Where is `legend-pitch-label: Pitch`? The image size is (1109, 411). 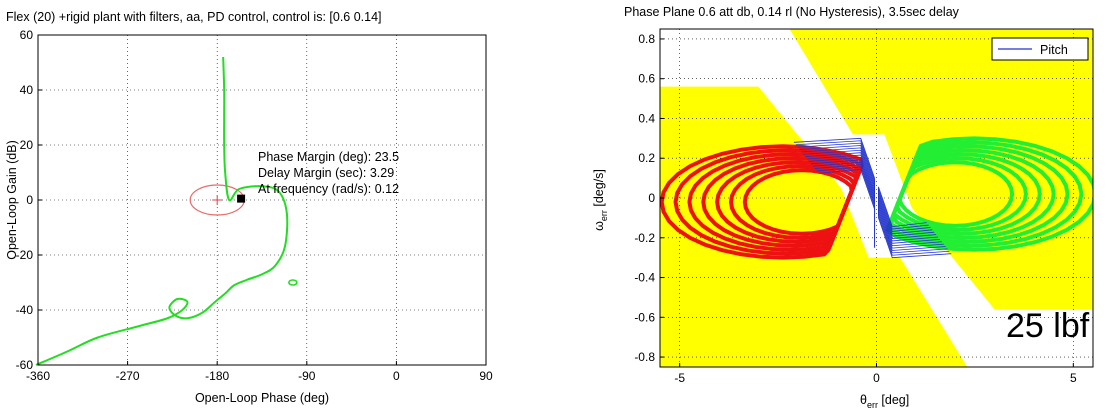 legend-pitch-label: Pitch is located at coordinates (1054, 50).